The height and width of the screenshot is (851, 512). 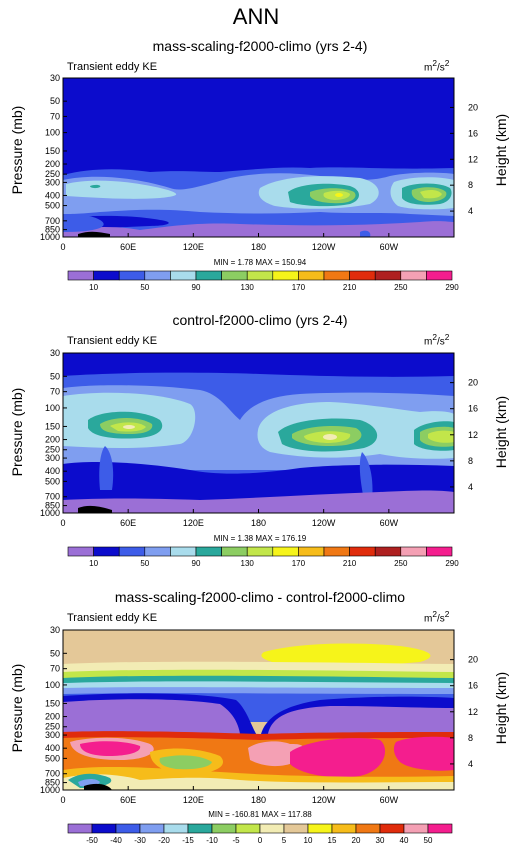 What do you see at coordinates (437, 340) in the screenshot?
I see `panel-2-units: m2/s2` at bounding box center [437, 340].